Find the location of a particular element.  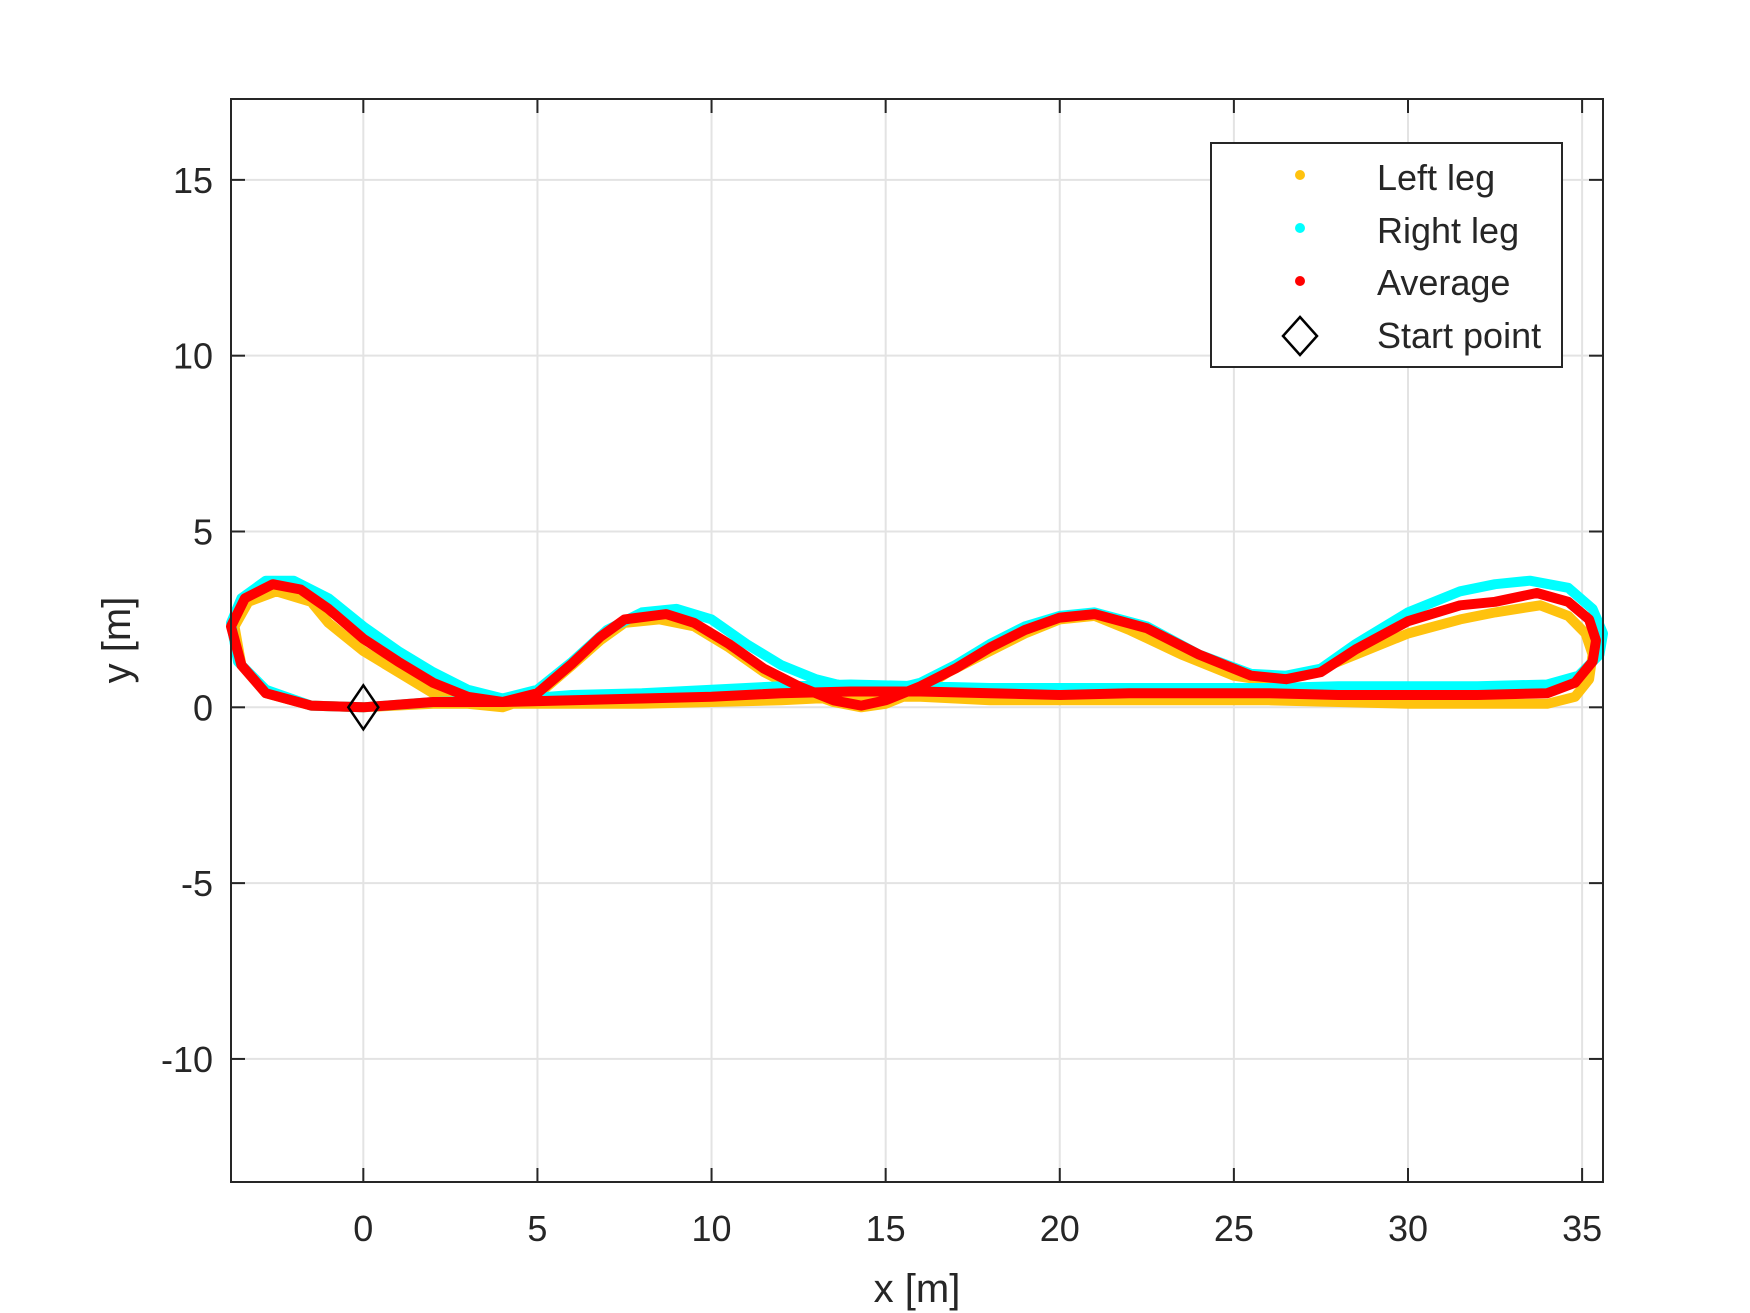

legend-marker-left-leg is located at coordinates (1300, 175).